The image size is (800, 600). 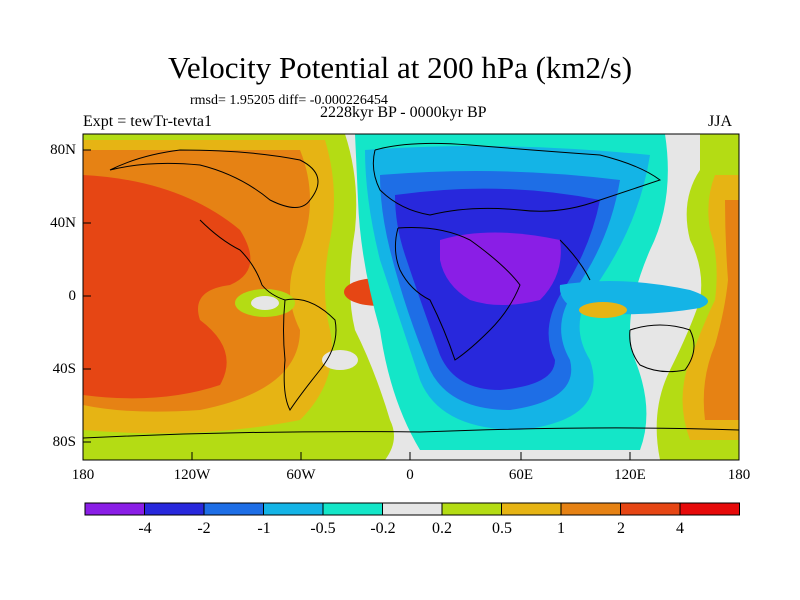 What do you see at coordinates (630, 475) in the screenshot?
I see `lon-label-120e: 120E` at bounding box center [630, 475].